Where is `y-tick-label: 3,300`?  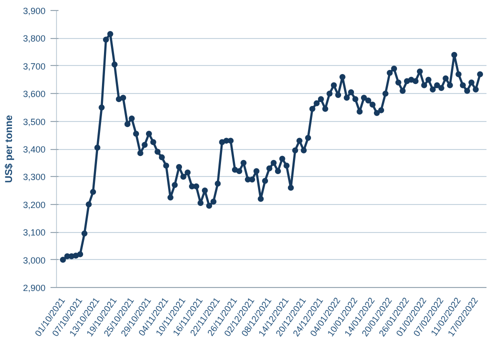
y-tick-label: 3,300 is located at coordinates (34, 177).